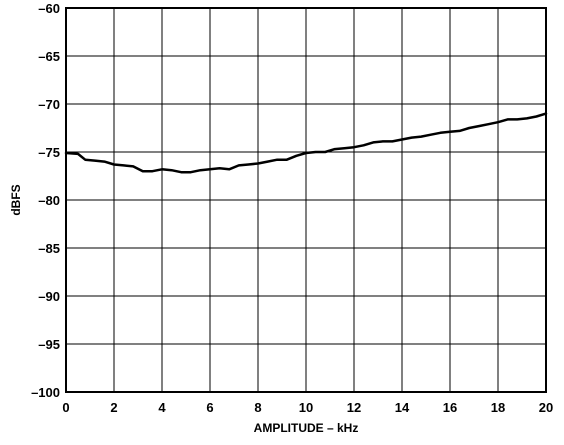 Image resolution: width=564 pixels, height=445 pixels. What do you see at coordinates (306, 143) in the screenshot?
I see `series-line` at bounding box center [306, 143].